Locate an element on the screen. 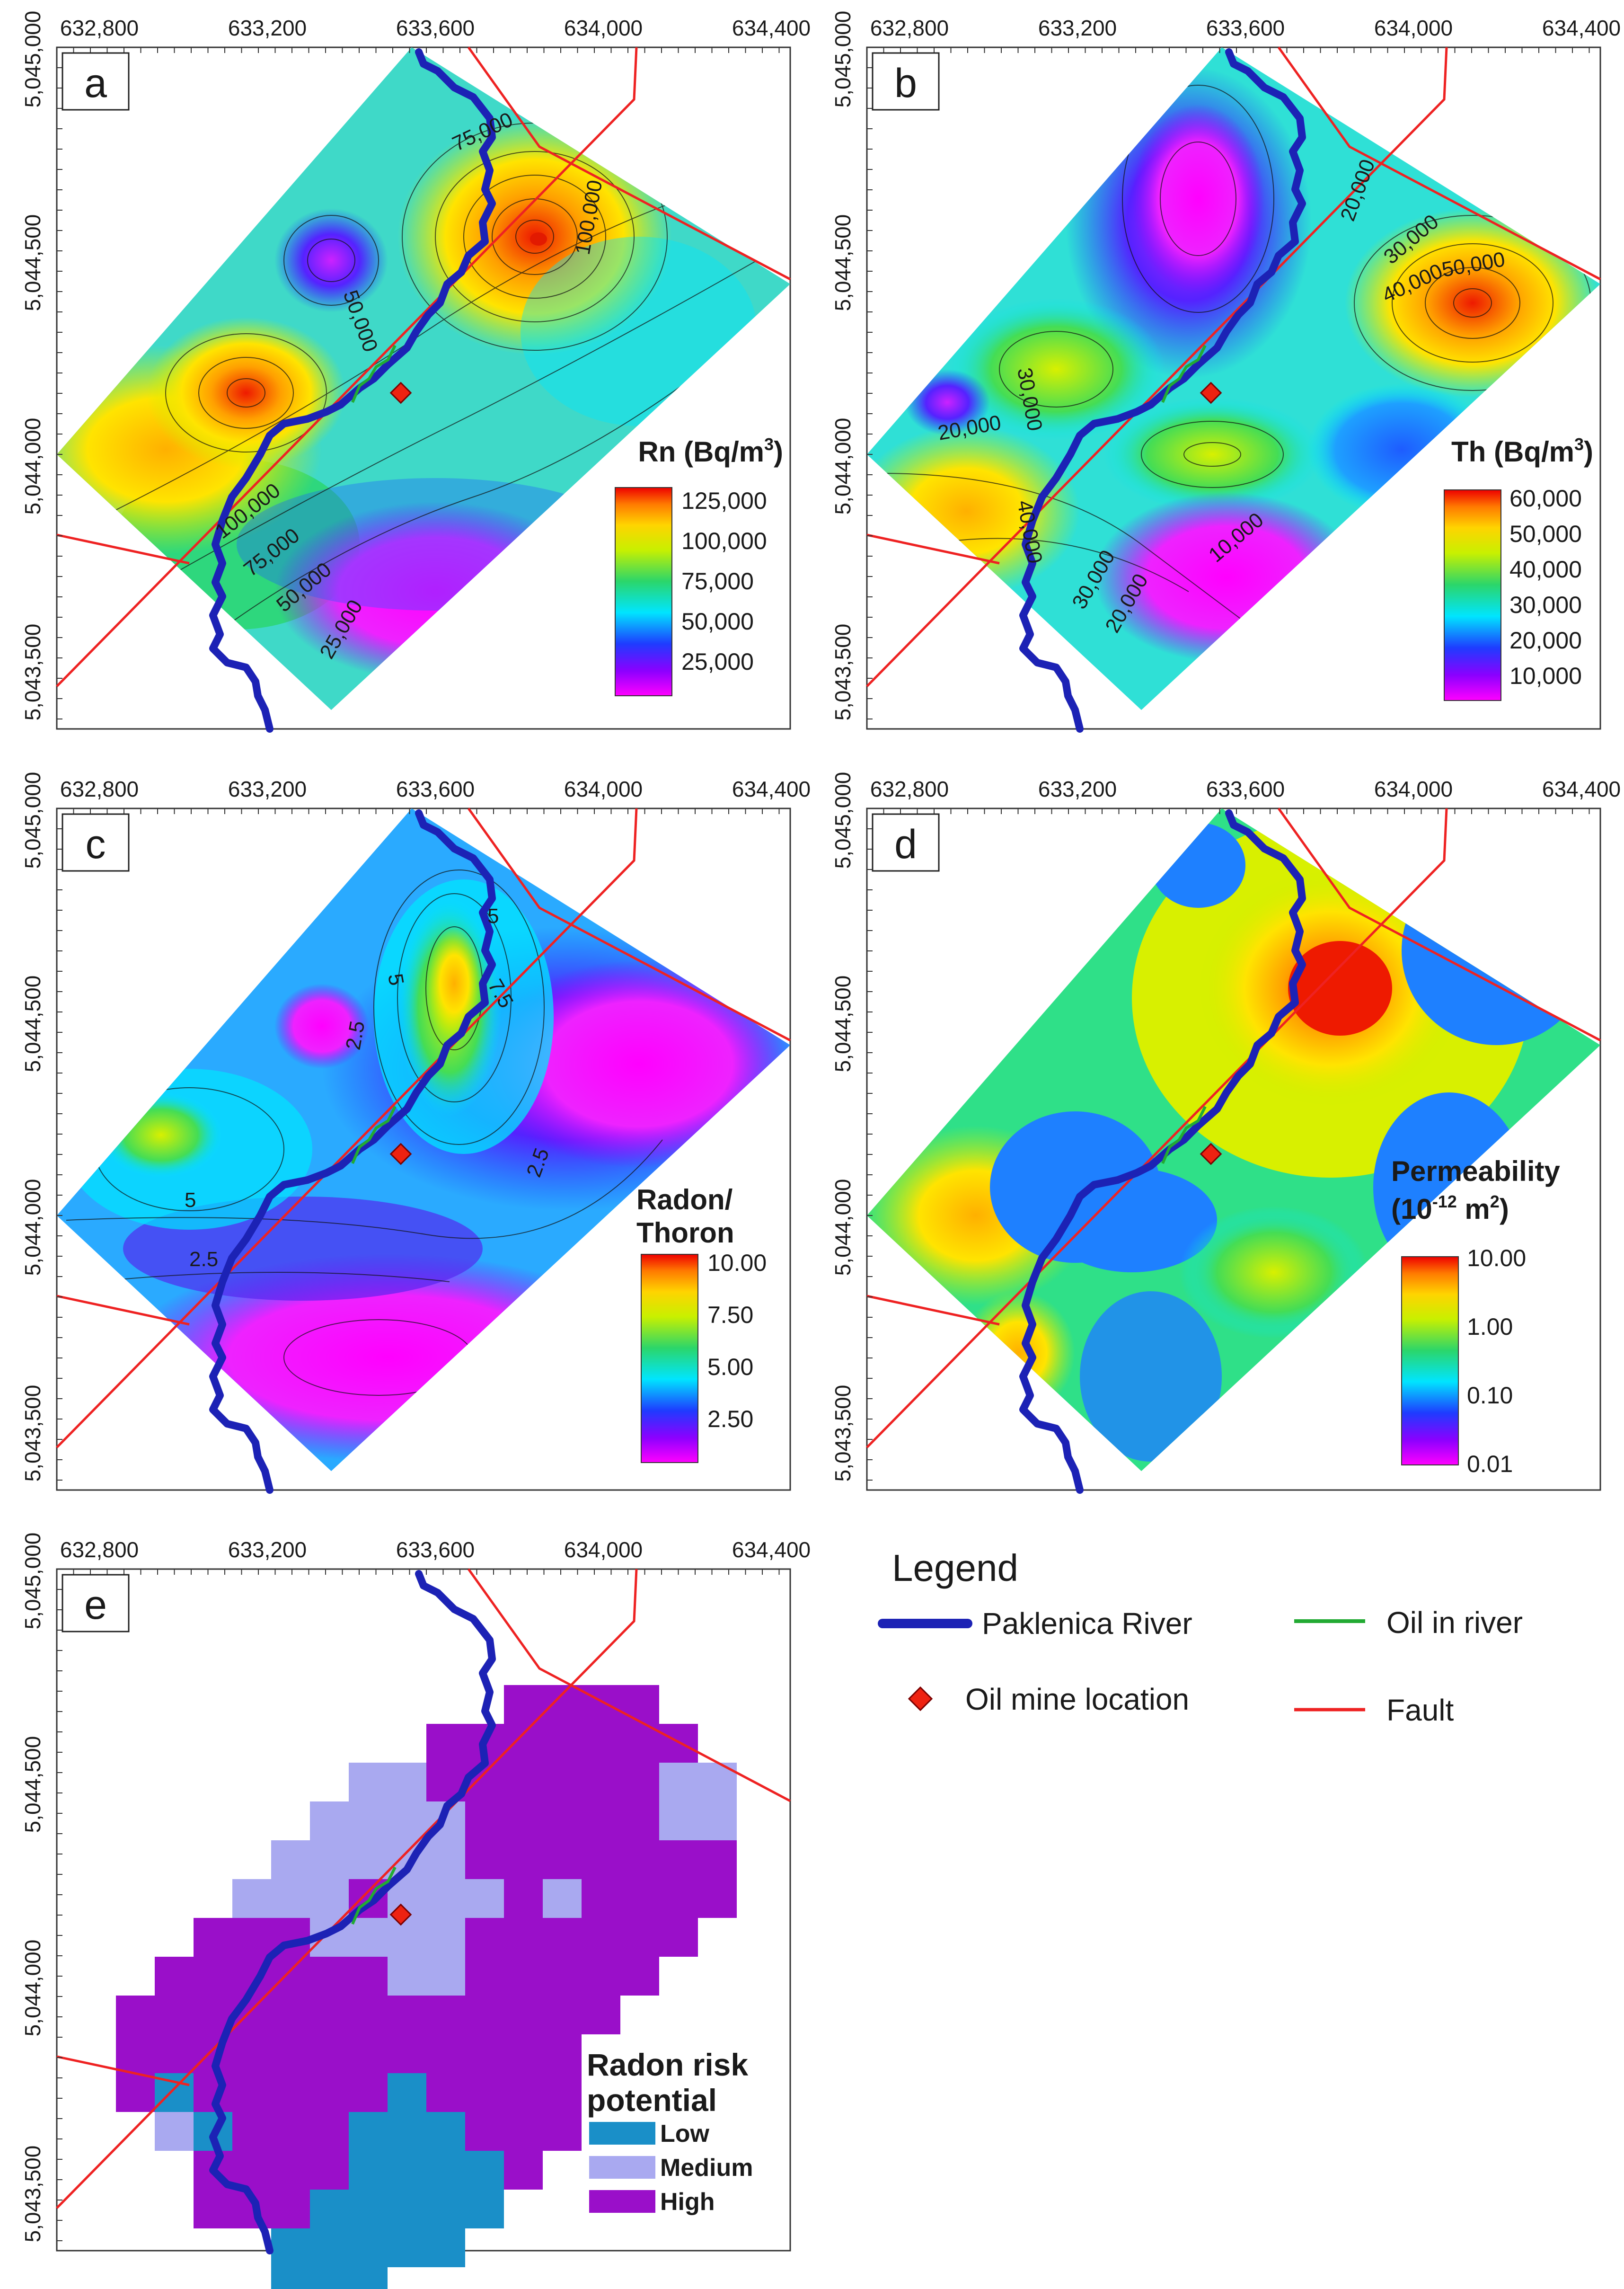 The width and height of the screenshot is (1624, 2289). paklenica-river is located at coordinates (353, 1151).